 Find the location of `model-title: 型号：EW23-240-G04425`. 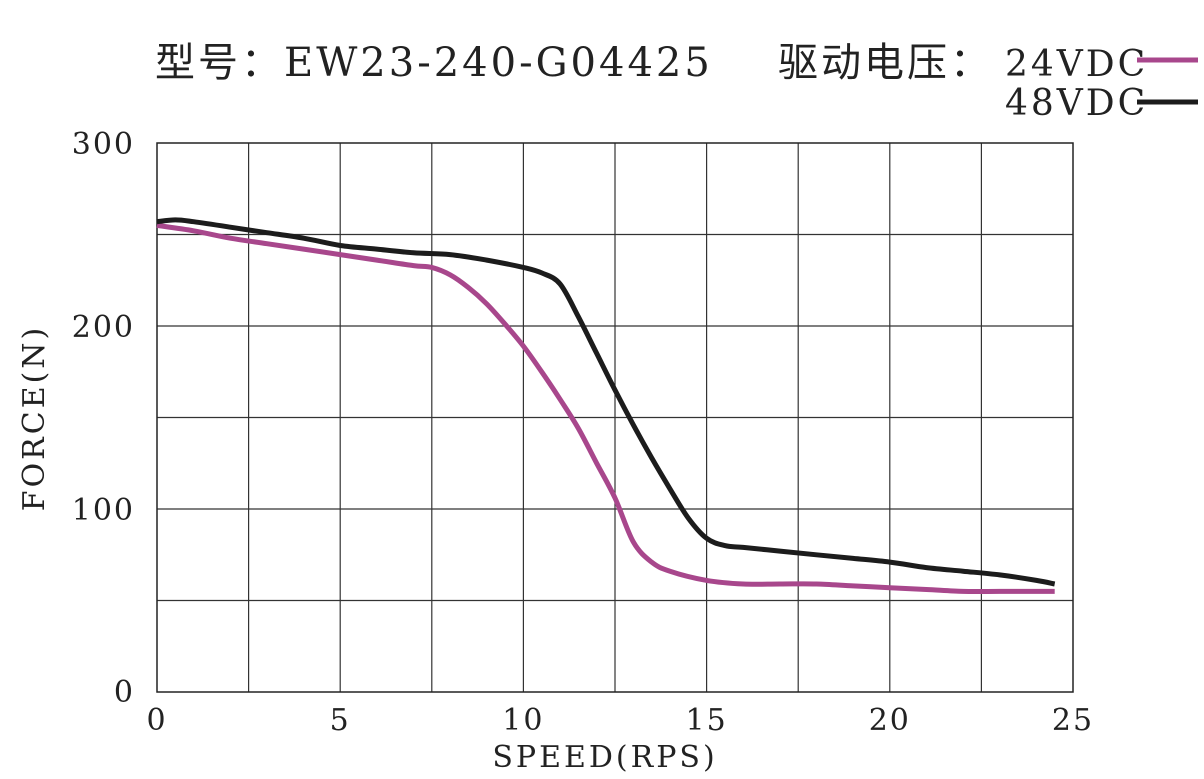

model-title: 型号：EW23-240-G04425 is located at coordinates (434, 63).